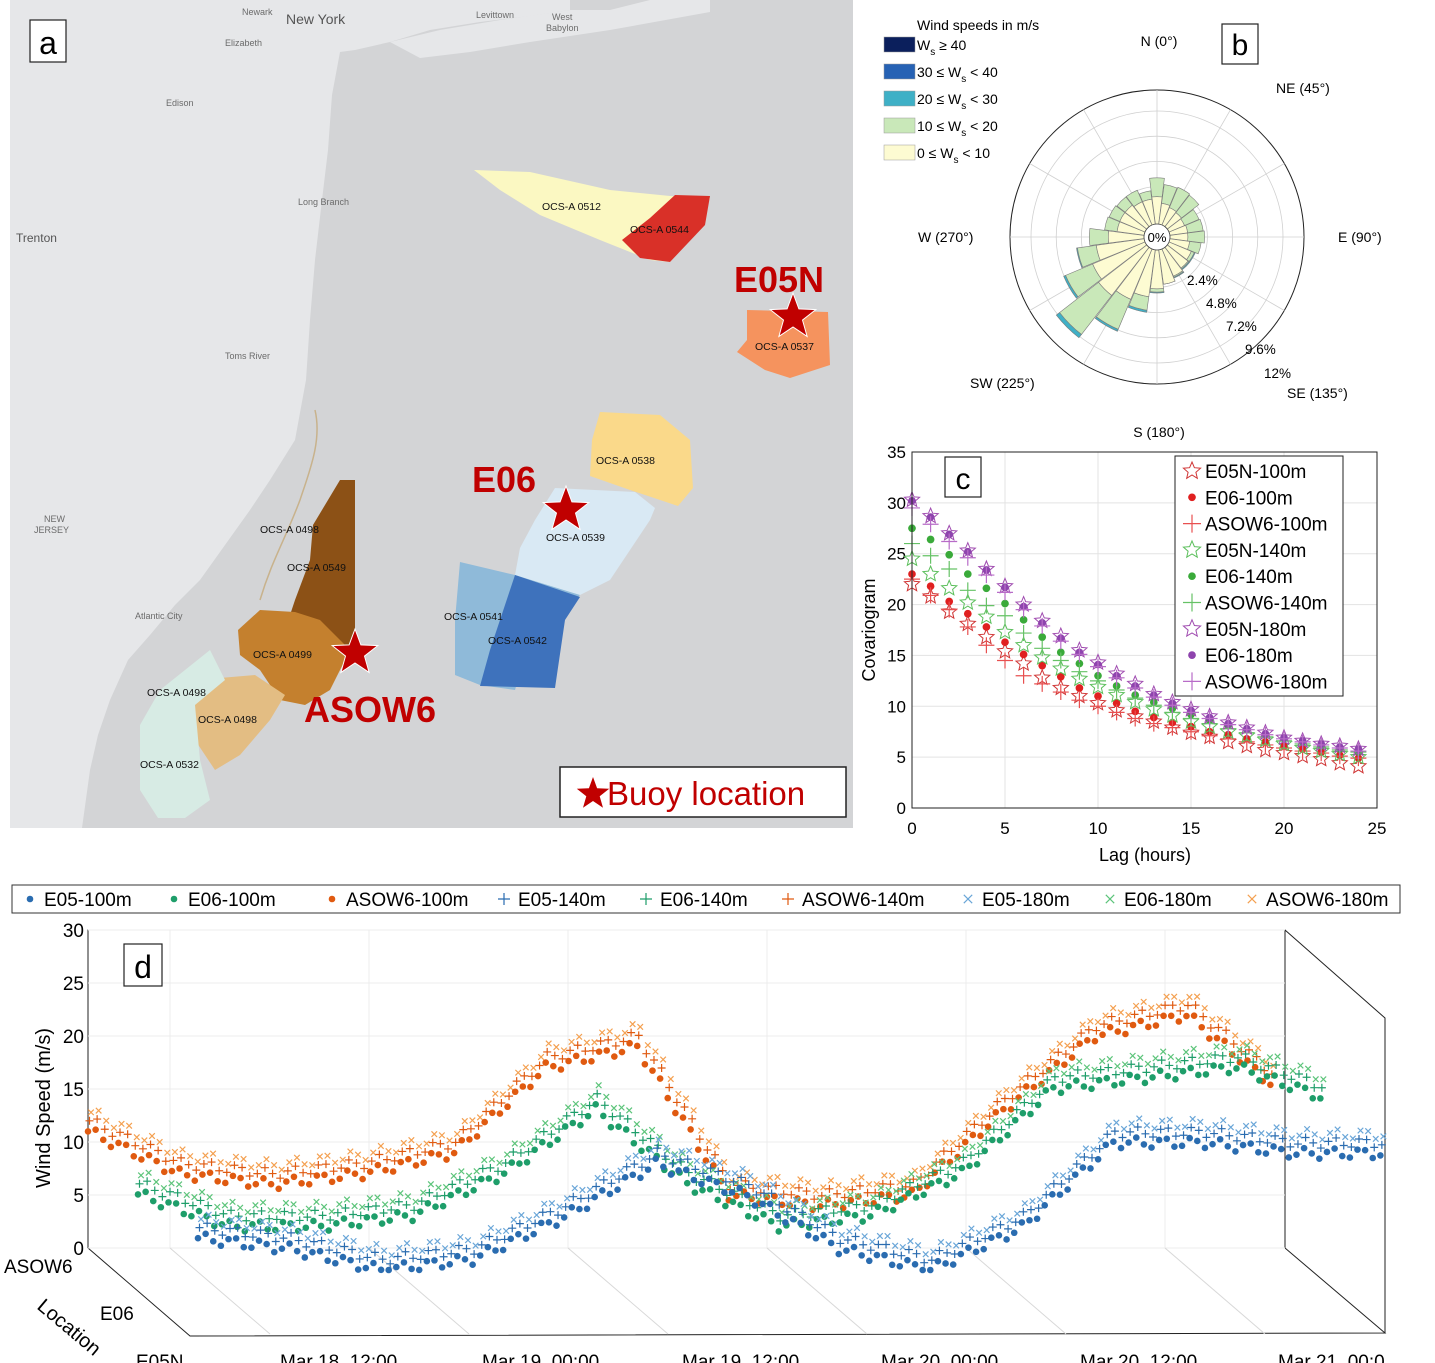 The height and width of the screenshot is (1363, 1435). Describe the element at coordinates (73, 984) in the screenshot. I see `timeseries-ytick: 25` at that location.